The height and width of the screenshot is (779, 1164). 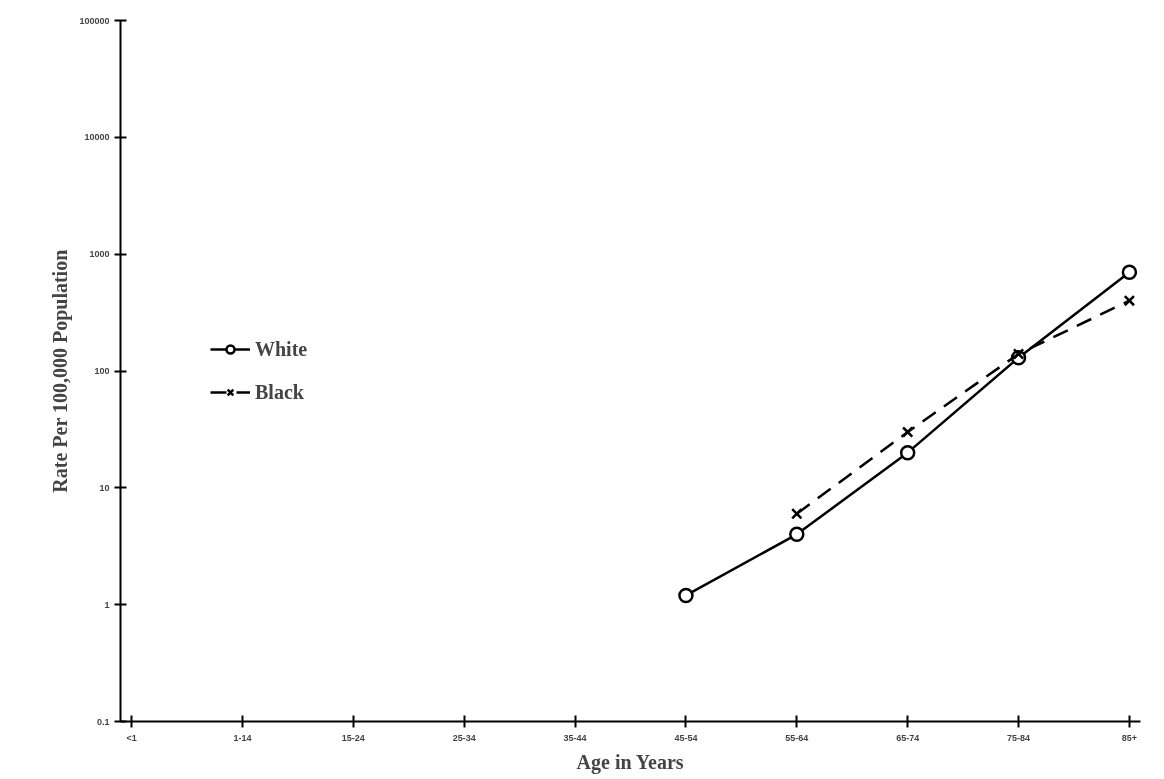 What do you see at coordinates (94, 20) in the screenshot?
I see `y-tick-label: 100000` at bounding box center [94, 20].